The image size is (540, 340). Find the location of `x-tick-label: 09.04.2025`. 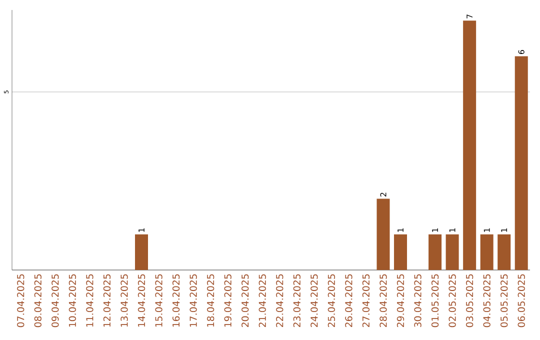

x-tick-label: 09.04.2025 is located at coordinates (55, 301).